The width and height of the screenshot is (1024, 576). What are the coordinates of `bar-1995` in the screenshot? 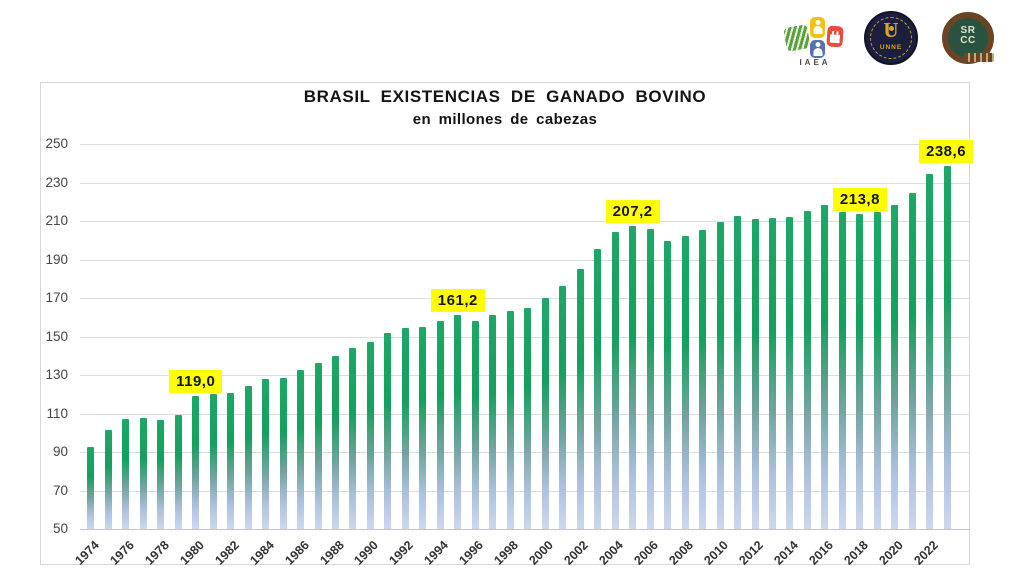 It's located at (458, 421).